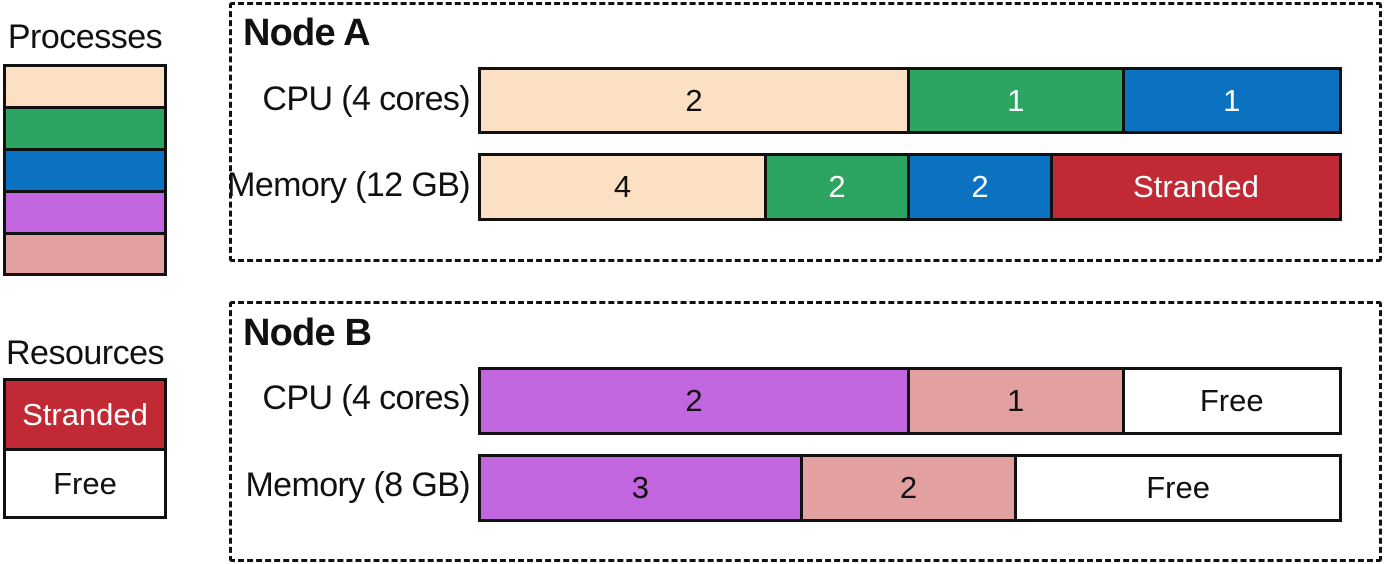 This screenshot has height=564, width=1385. I want to click on segment-stranded: Stranded, so click(1195, 187).